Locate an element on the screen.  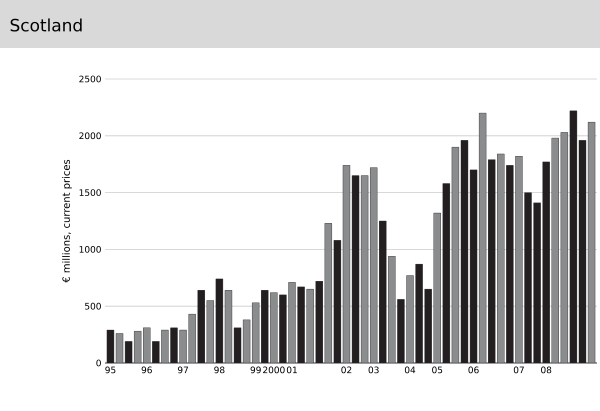
x-tick-label: 05 is located at coordinates (437, 370).